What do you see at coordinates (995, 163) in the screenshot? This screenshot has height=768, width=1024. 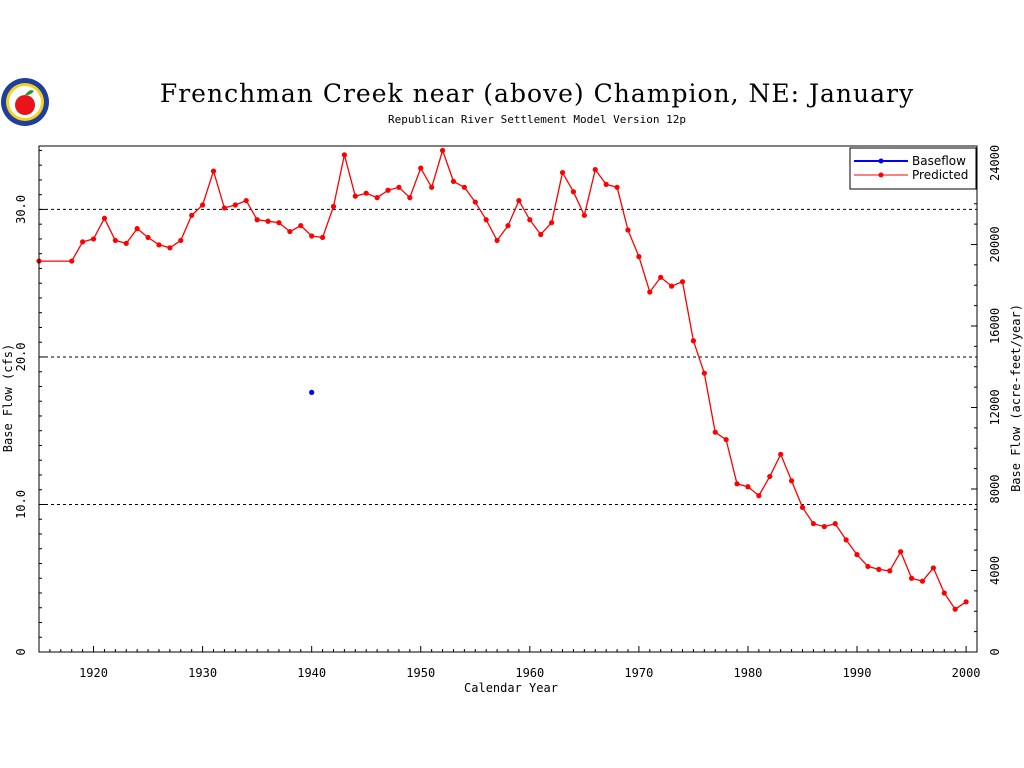 I see `y2-tick-label-6: 24000` at bounding box center [995, 163].